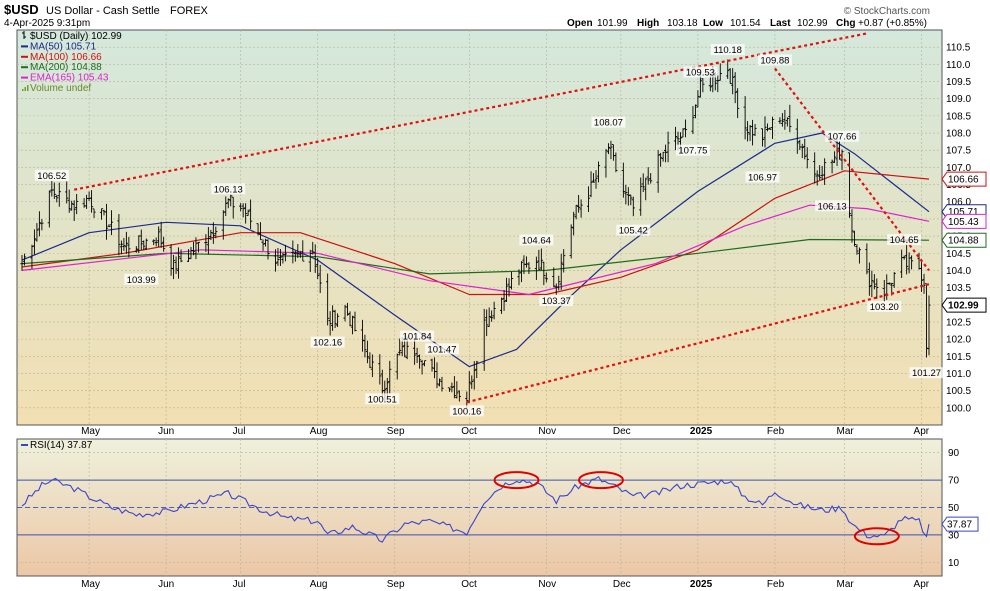 This screenshot has width=990, height=591. I want to click on price-annotation: 105.42, so click(633, 231).